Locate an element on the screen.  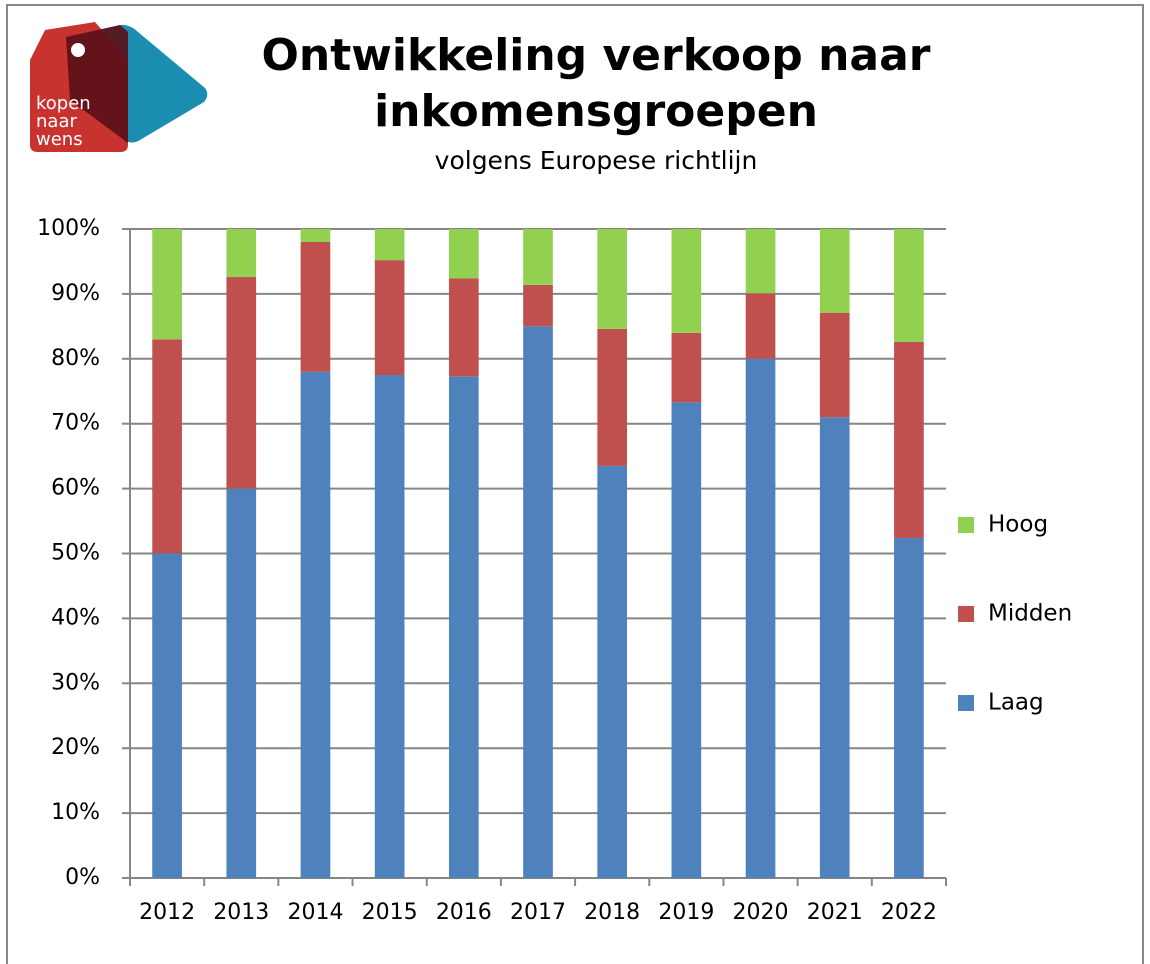
legend-label: Laag is located at coordinates (1016, 703).